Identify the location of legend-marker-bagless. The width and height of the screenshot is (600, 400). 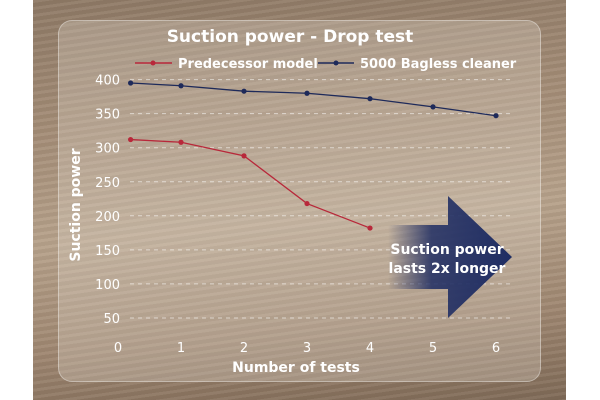
(336, 63).